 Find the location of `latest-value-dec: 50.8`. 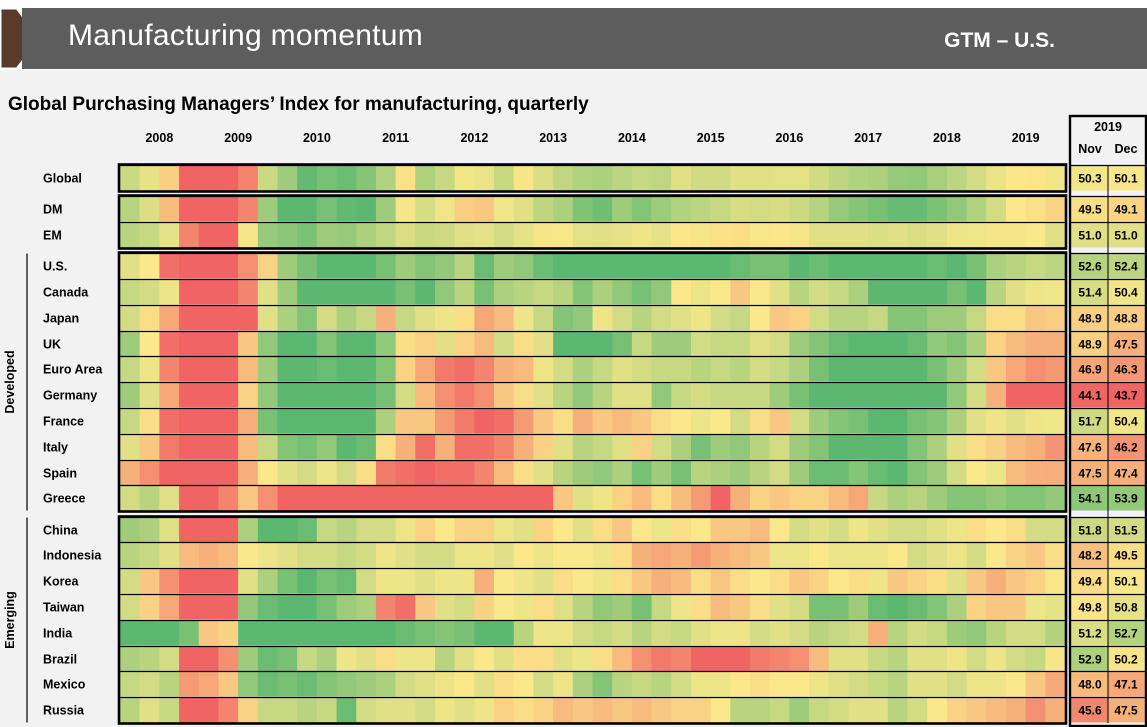

latest-value-dec: 50.8 is located at coordinates (1126, 608).